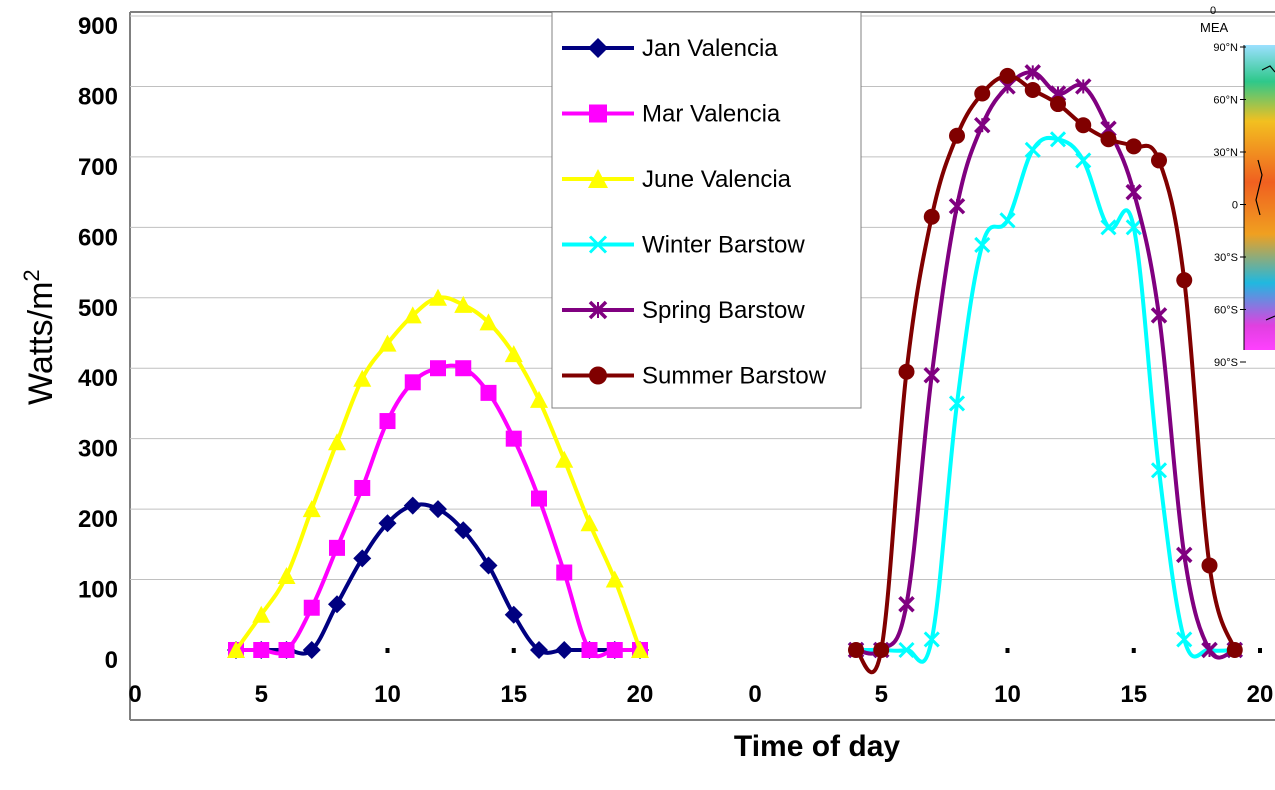  Describe the element at coordinates (1225, 153) in the screenshot. I see `inset-map-lat-label: 30°N` at that location.